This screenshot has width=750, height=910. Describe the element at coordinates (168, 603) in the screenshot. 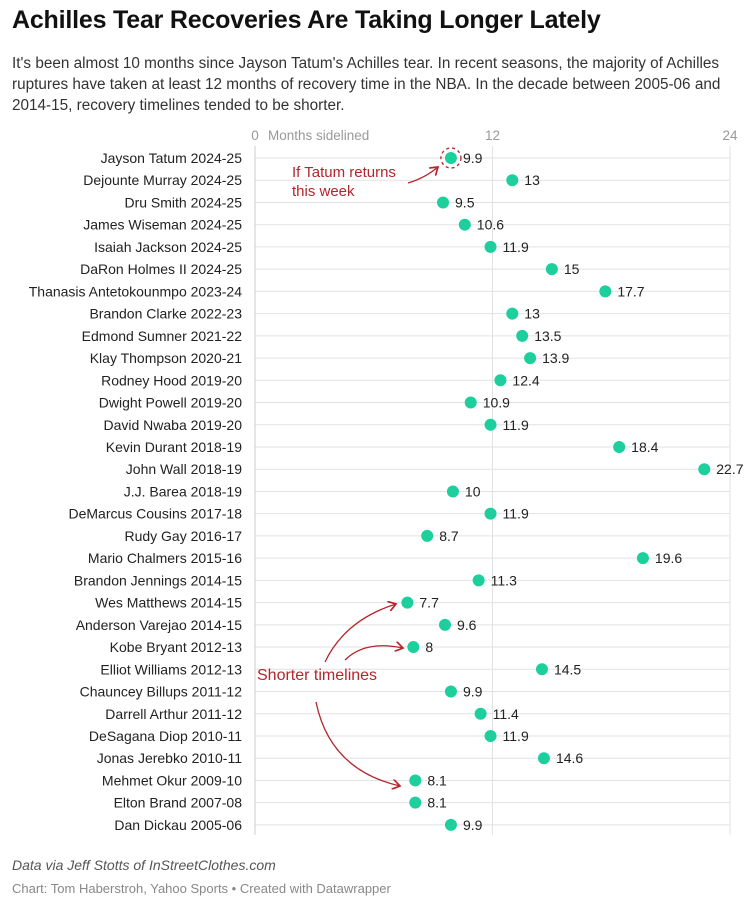

I see `y-category-label: Wes Matthews 2014-15` at that location.